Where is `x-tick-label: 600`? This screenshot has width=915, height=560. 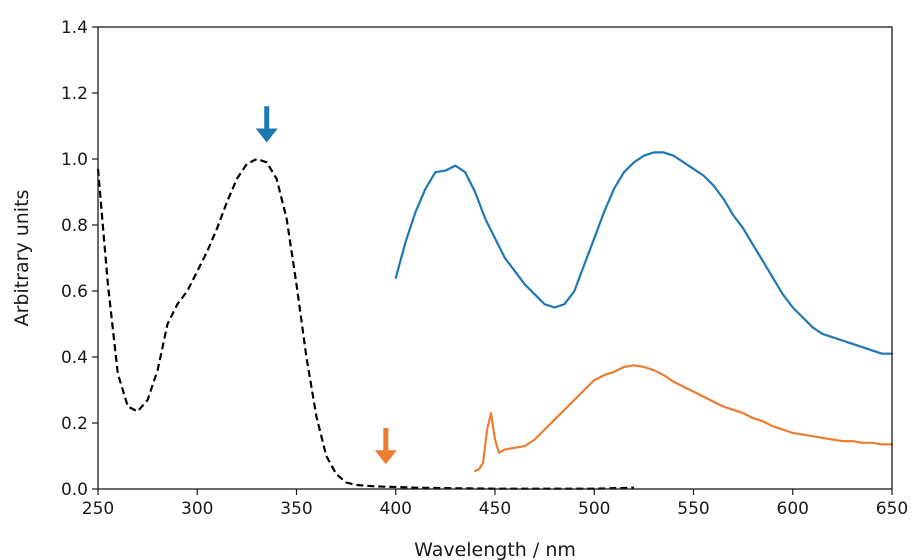
x-tick-label: 600 is located at coordinates (793, 509).